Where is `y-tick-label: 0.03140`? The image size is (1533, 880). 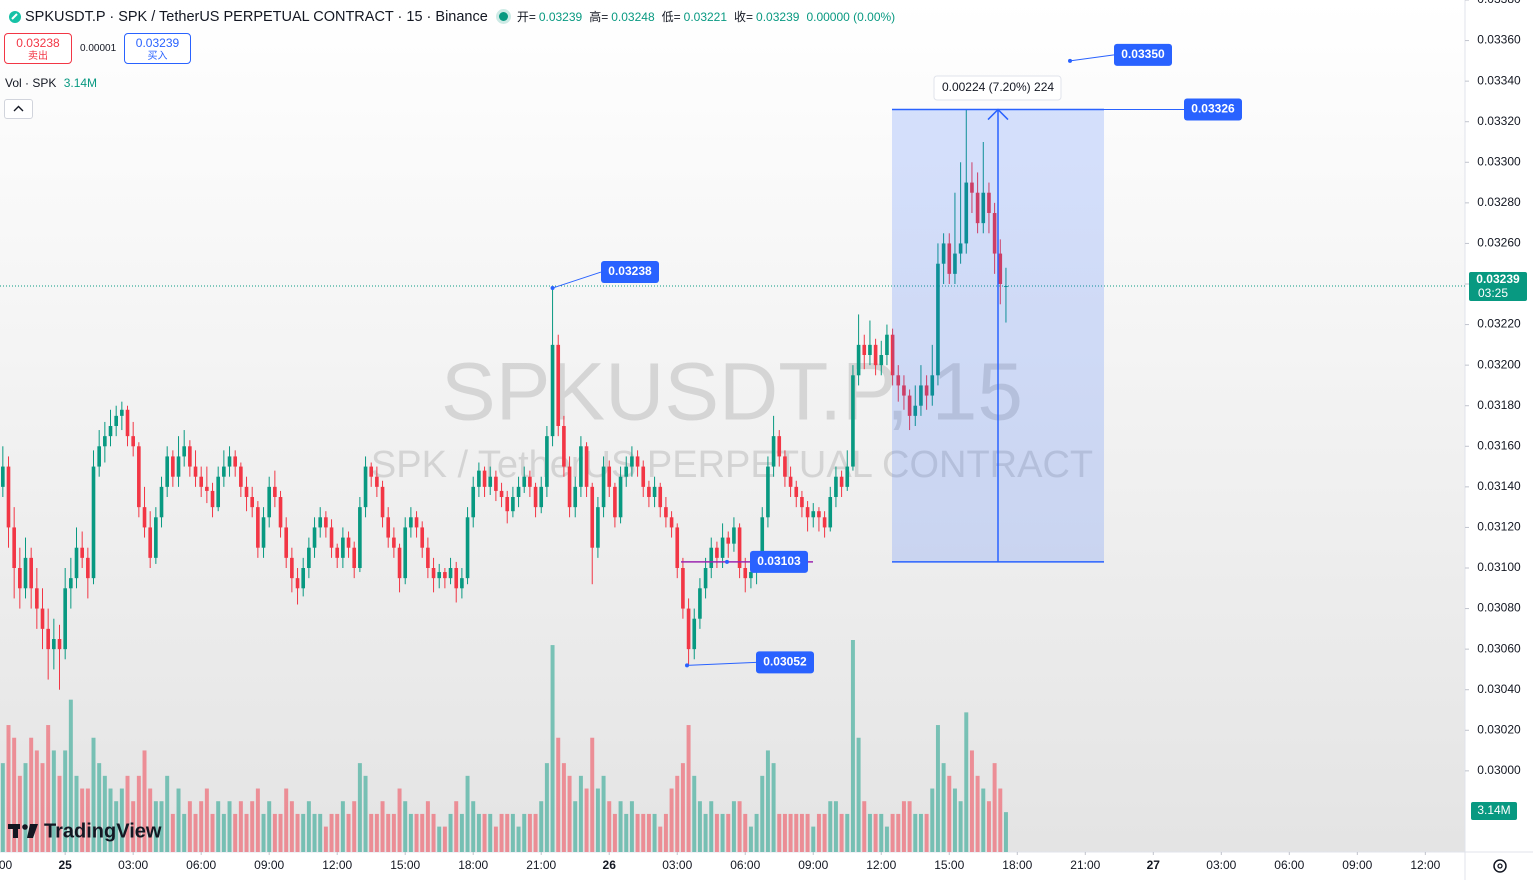
y-tick-label: 0.03140 is located at coordinates (1499, 486).